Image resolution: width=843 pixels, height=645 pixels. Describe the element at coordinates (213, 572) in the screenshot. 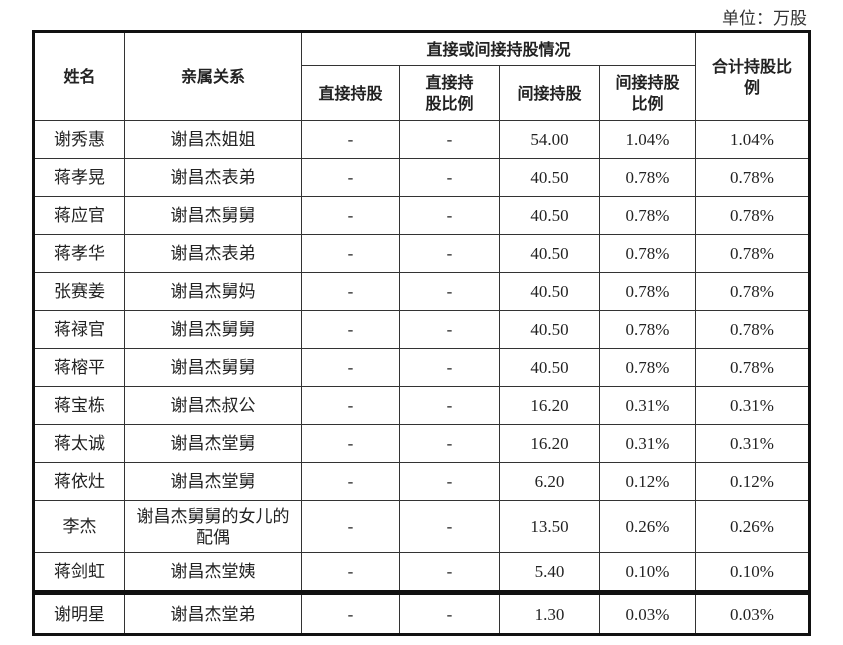

I see `cell-relation: 谢昌杰堂姨` at that location.